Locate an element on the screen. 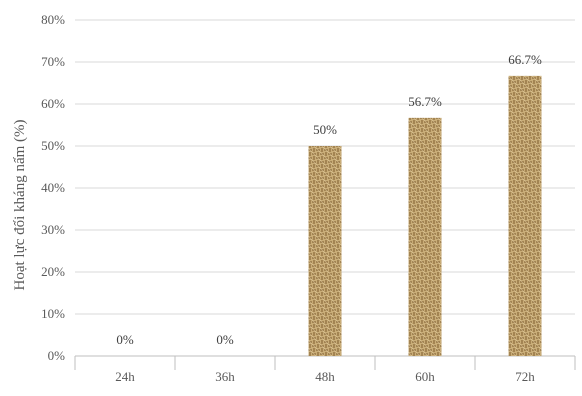  x-tick-label: 72h is located at coordinates (525, 376).